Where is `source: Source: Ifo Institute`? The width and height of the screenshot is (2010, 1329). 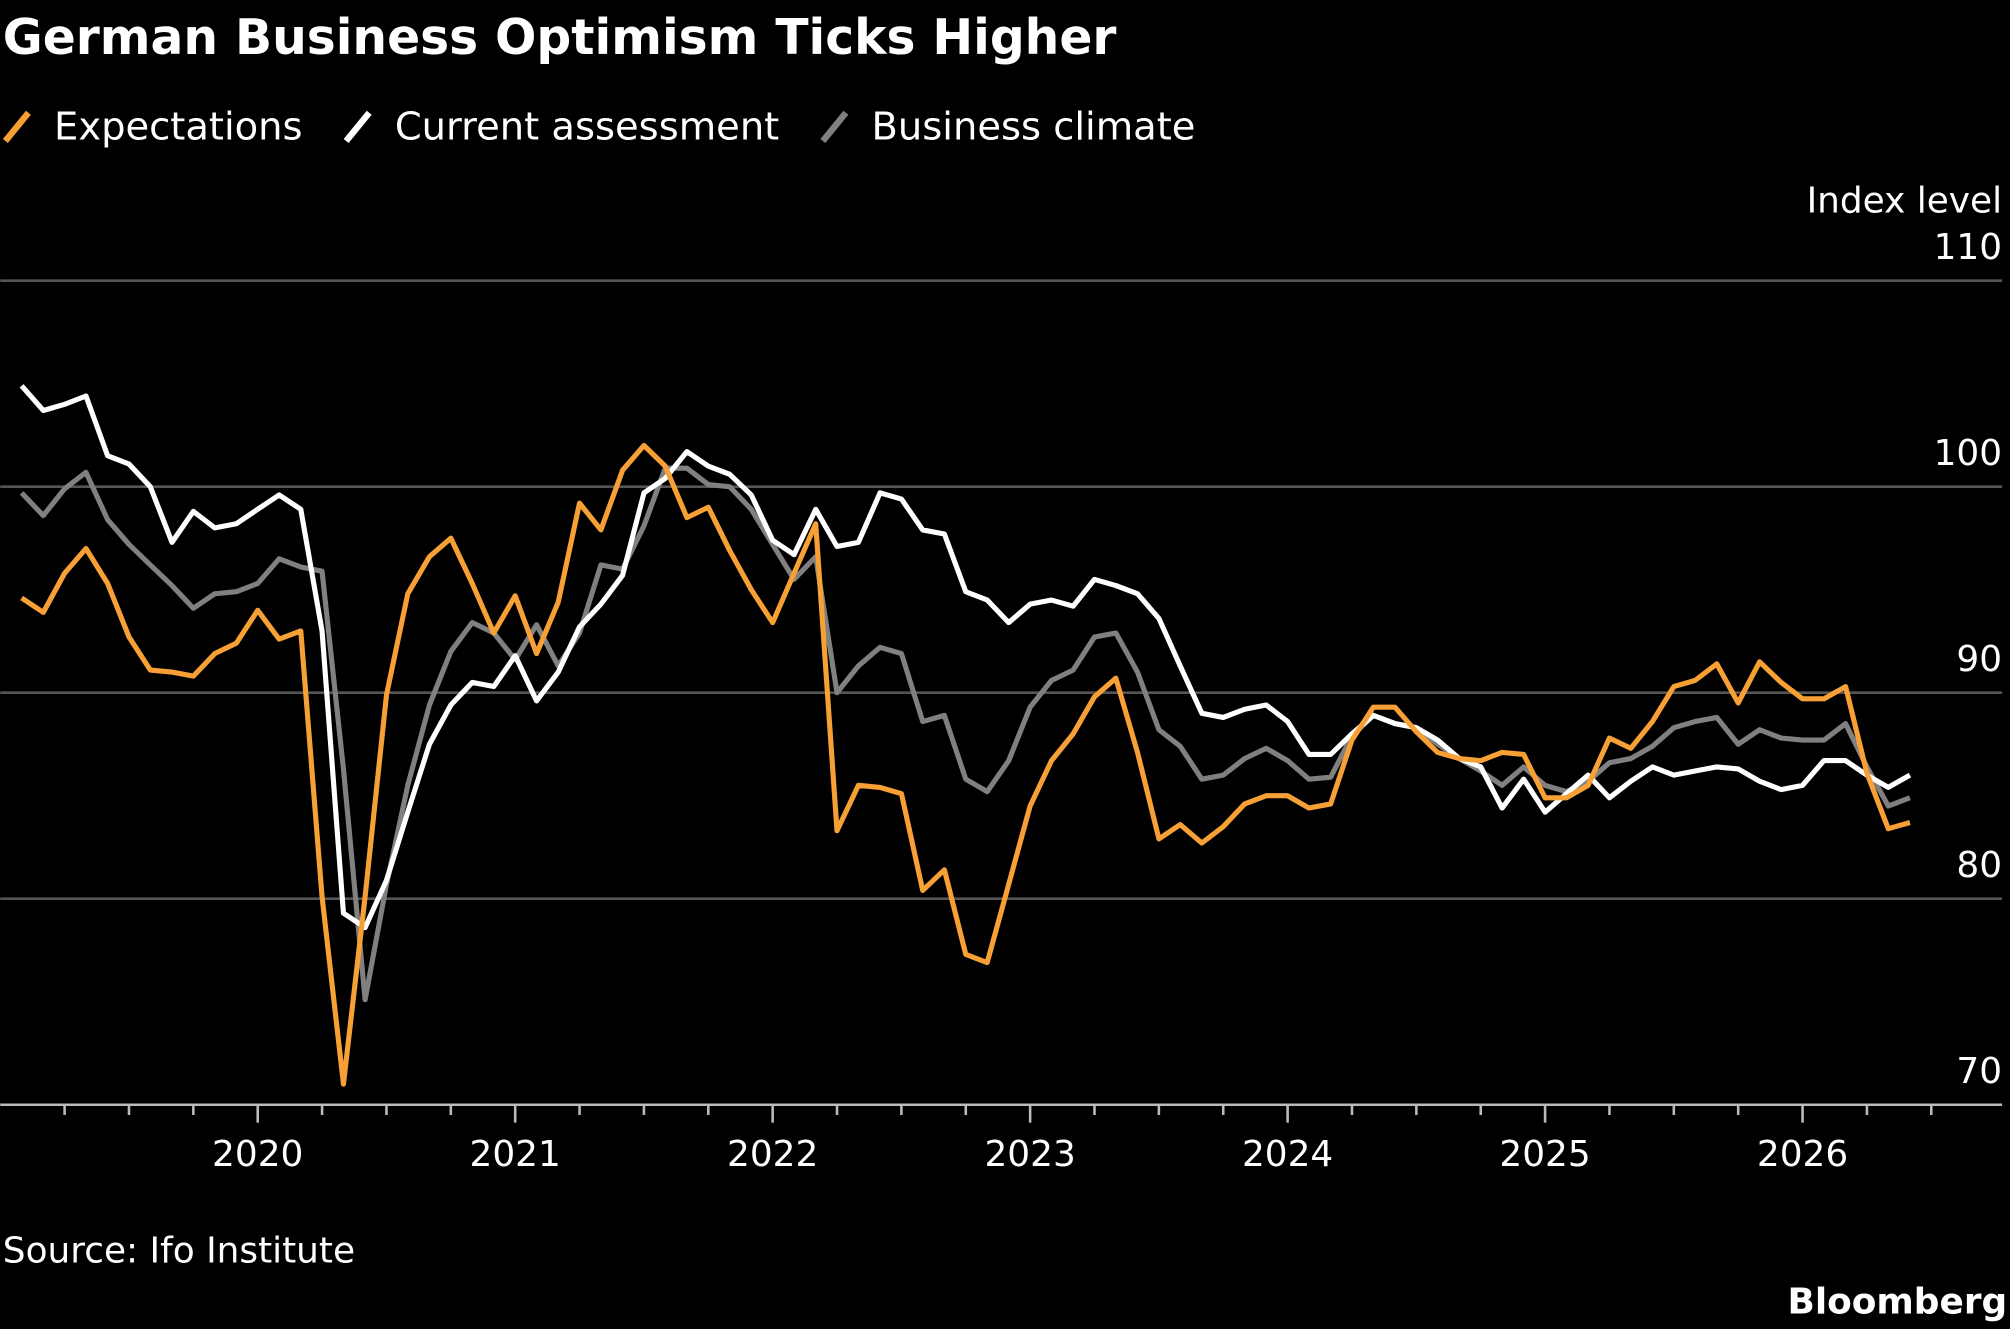
source: Source: Ifo Institute is located at coordinates (179, 1250).